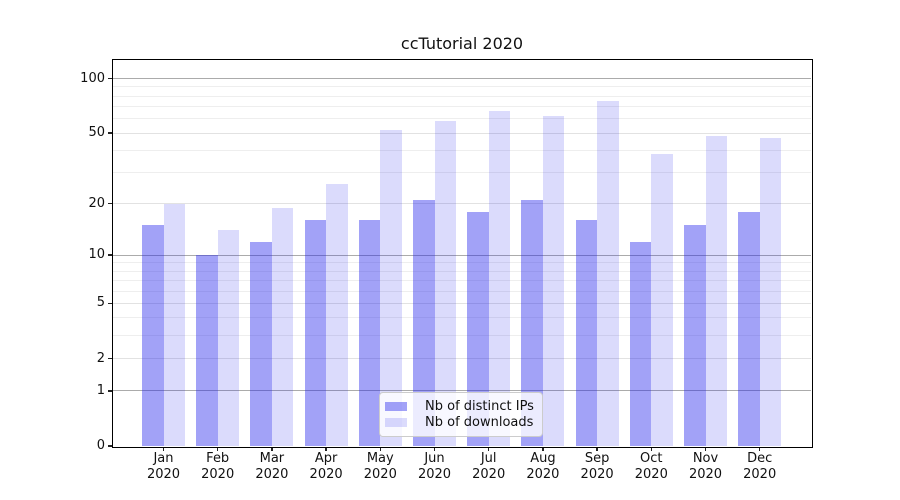 The height and width of the screenshot is (500, 900). I want to click on x-tick-mark-oct, so click(651, 449).